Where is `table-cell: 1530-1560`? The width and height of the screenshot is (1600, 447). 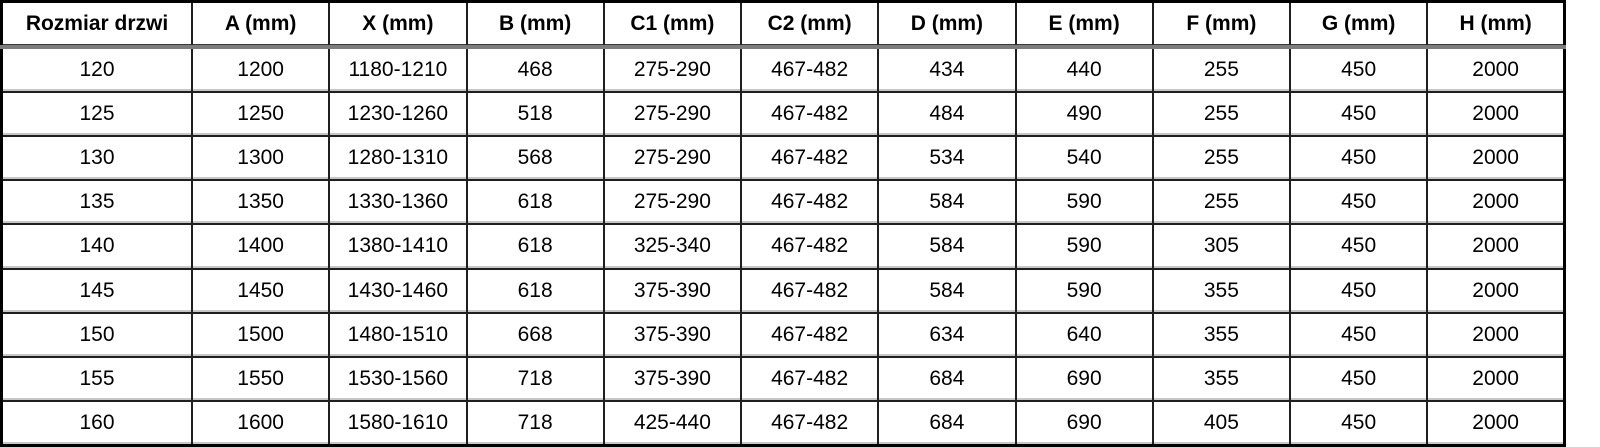 table-cell: 1530-1560 is located at coordinates (398, 378).